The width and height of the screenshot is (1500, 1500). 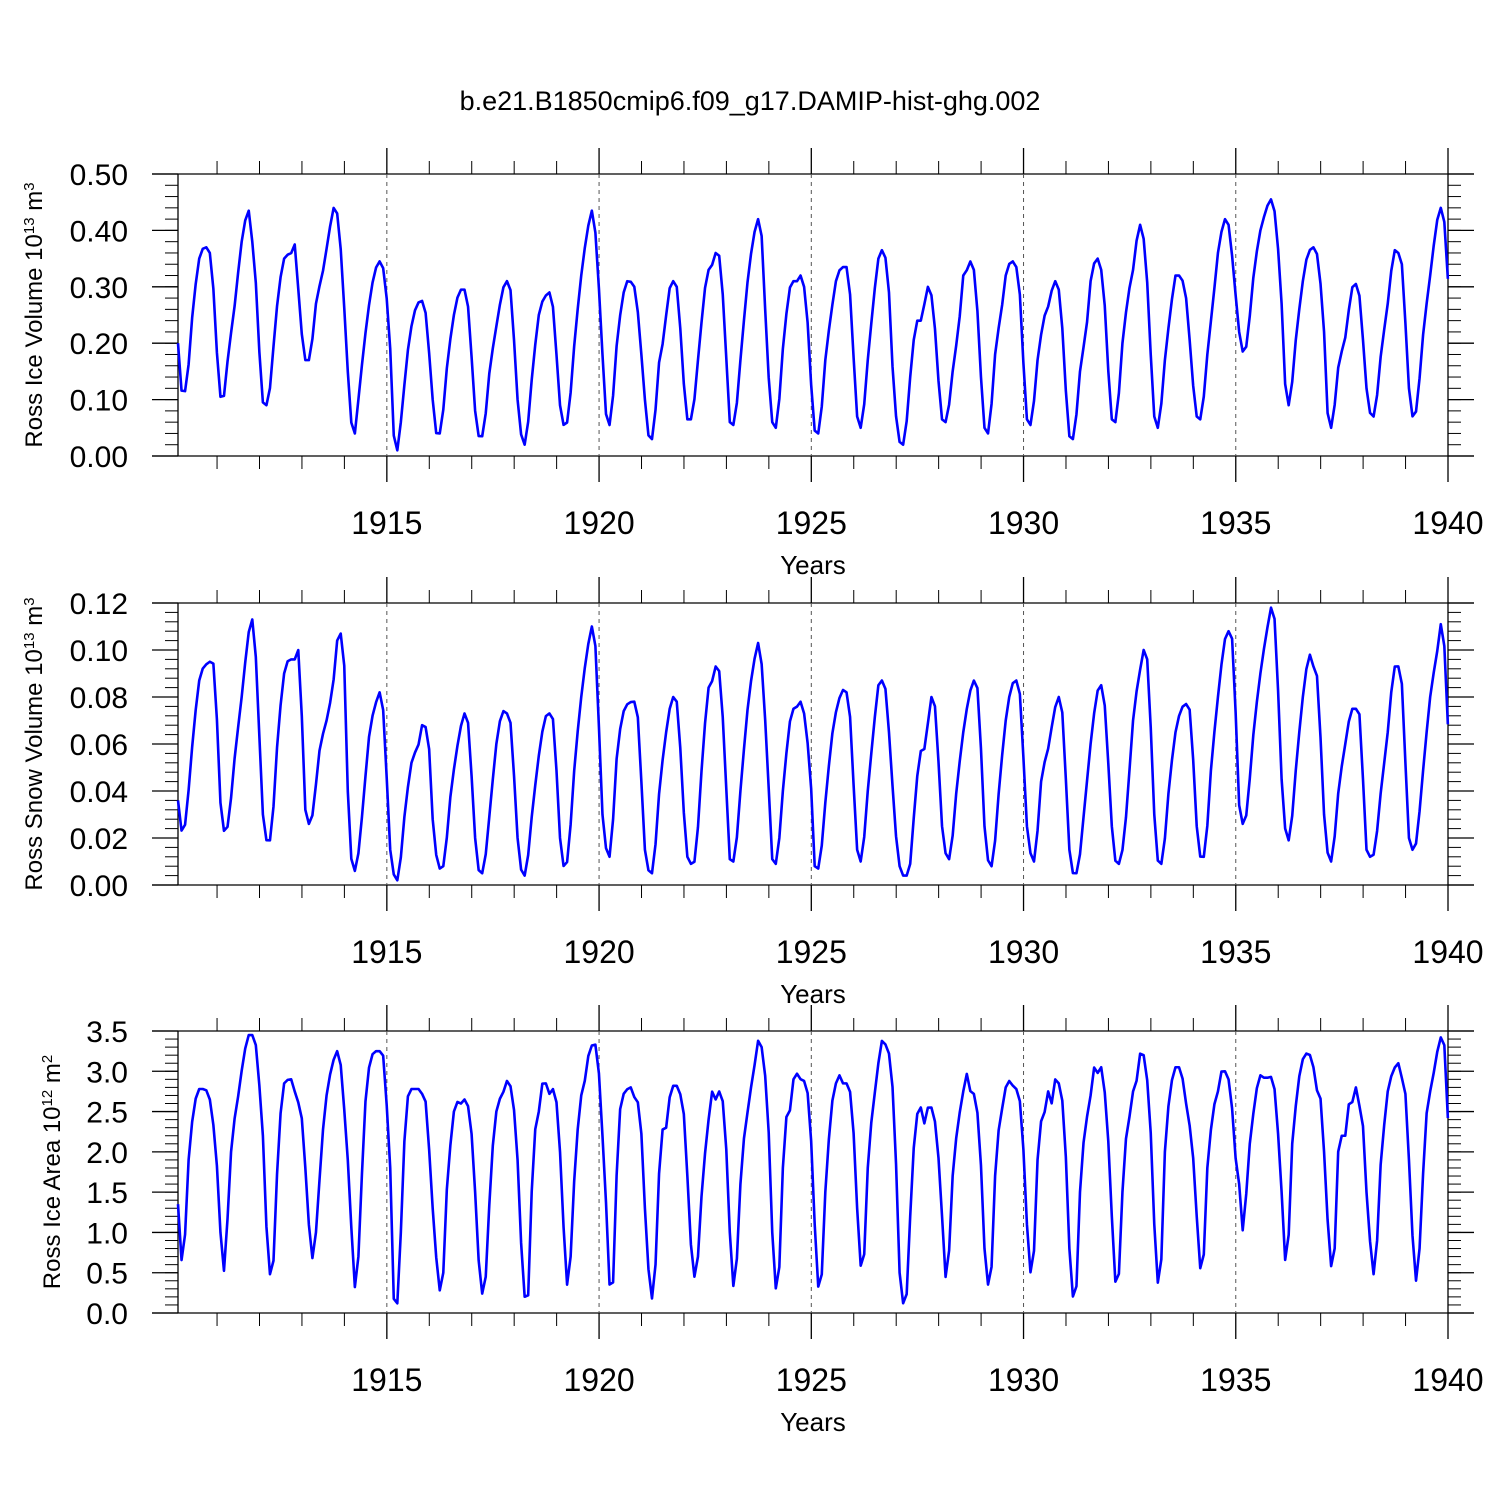 I want to click on y-axis-title-unit-exponent: 2, so click(x=47, y=1059).